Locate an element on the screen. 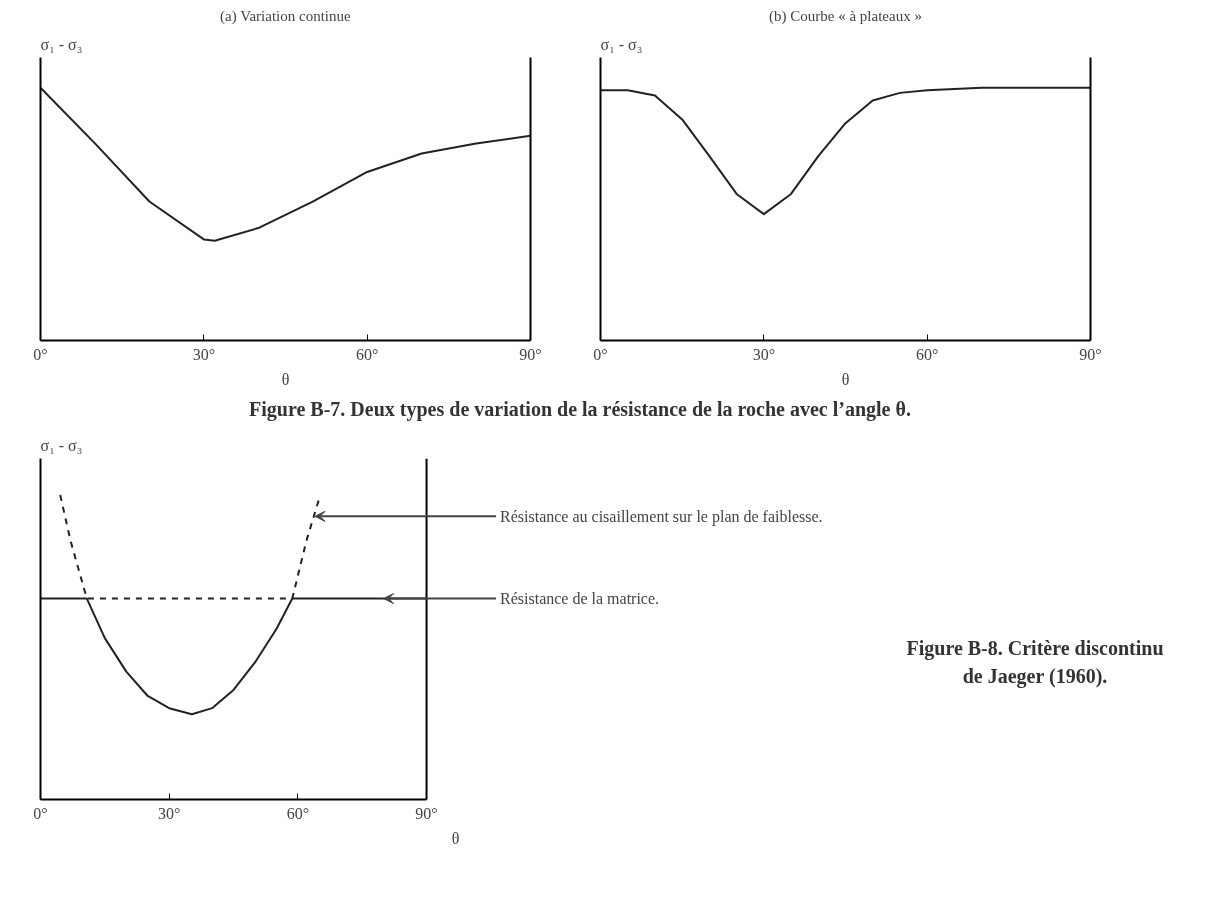  chart-title: (a) Variation continue is located at coordinates (285, 16).